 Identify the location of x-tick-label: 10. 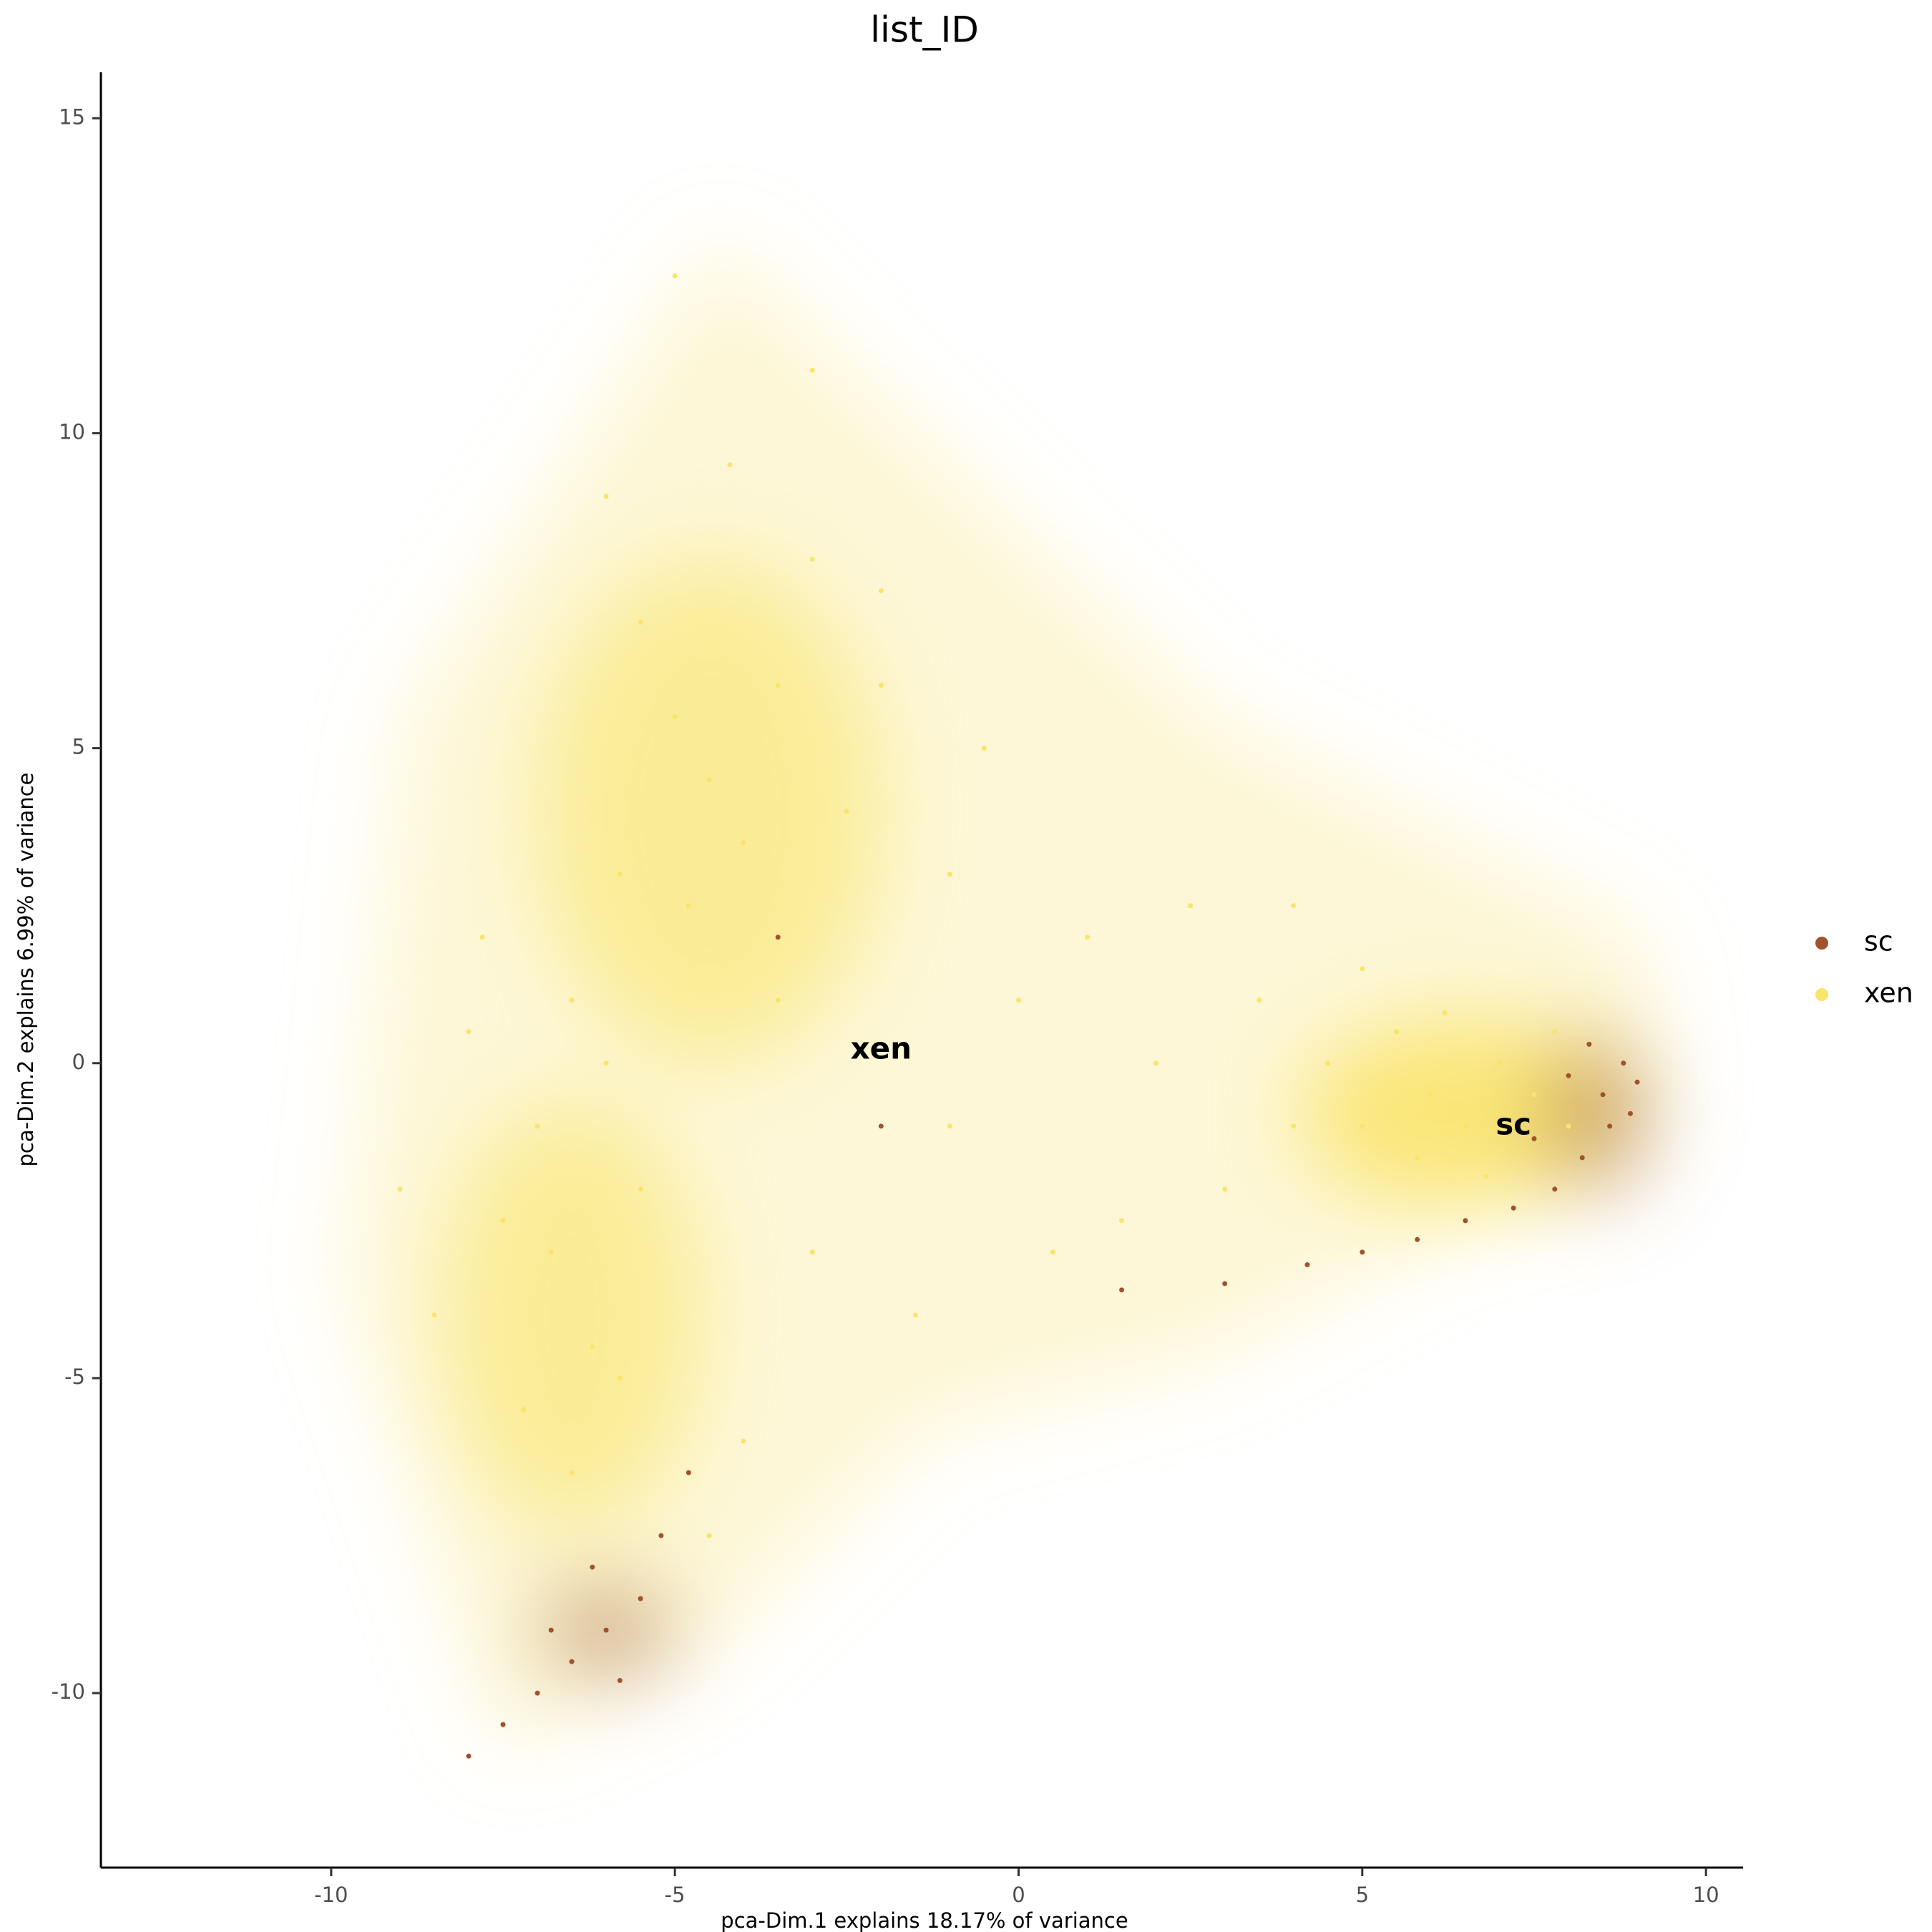
(1706, 1895).